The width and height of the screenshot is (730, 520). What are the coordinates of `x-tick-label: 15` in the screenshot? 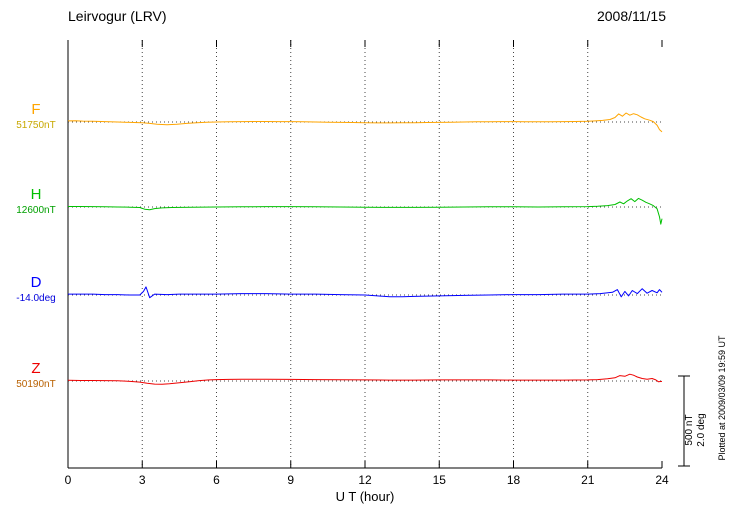 It's located at (440, 480).